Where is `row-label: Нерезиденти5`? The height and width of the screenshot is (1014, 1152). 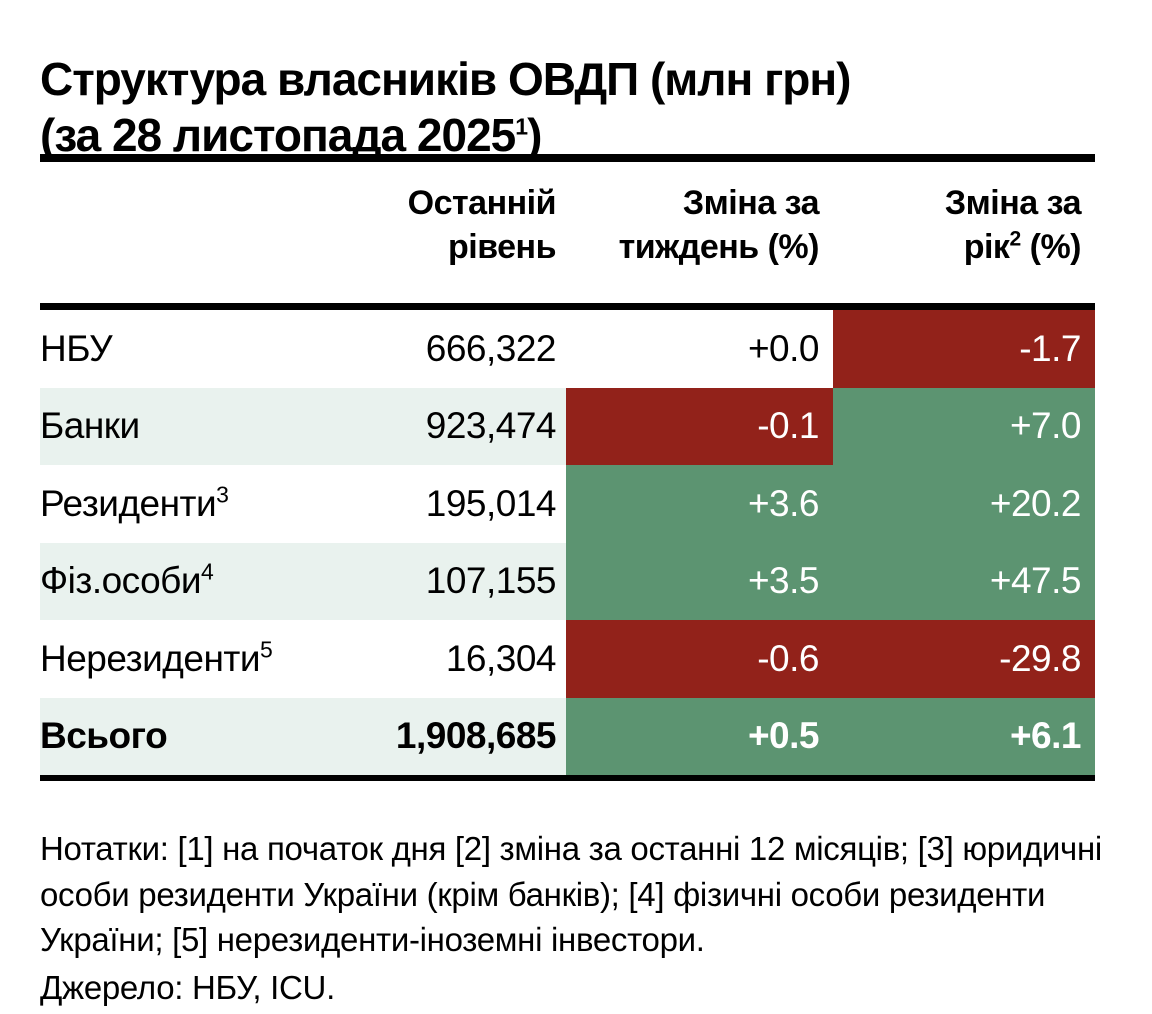 row-label: Нерезиденти5 is located at coordinates (156, 657).